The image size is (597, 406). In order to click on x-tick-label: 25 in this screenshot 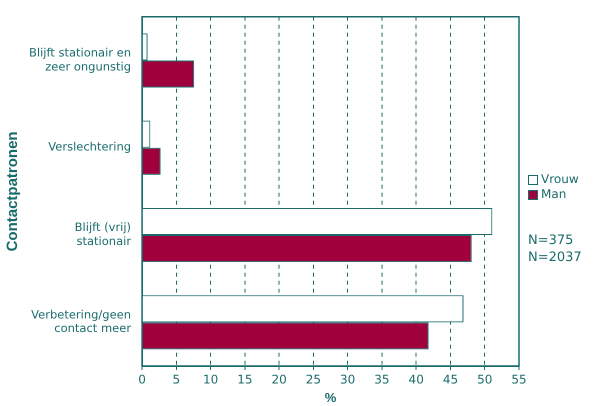, I will do `click(314, 379)`.